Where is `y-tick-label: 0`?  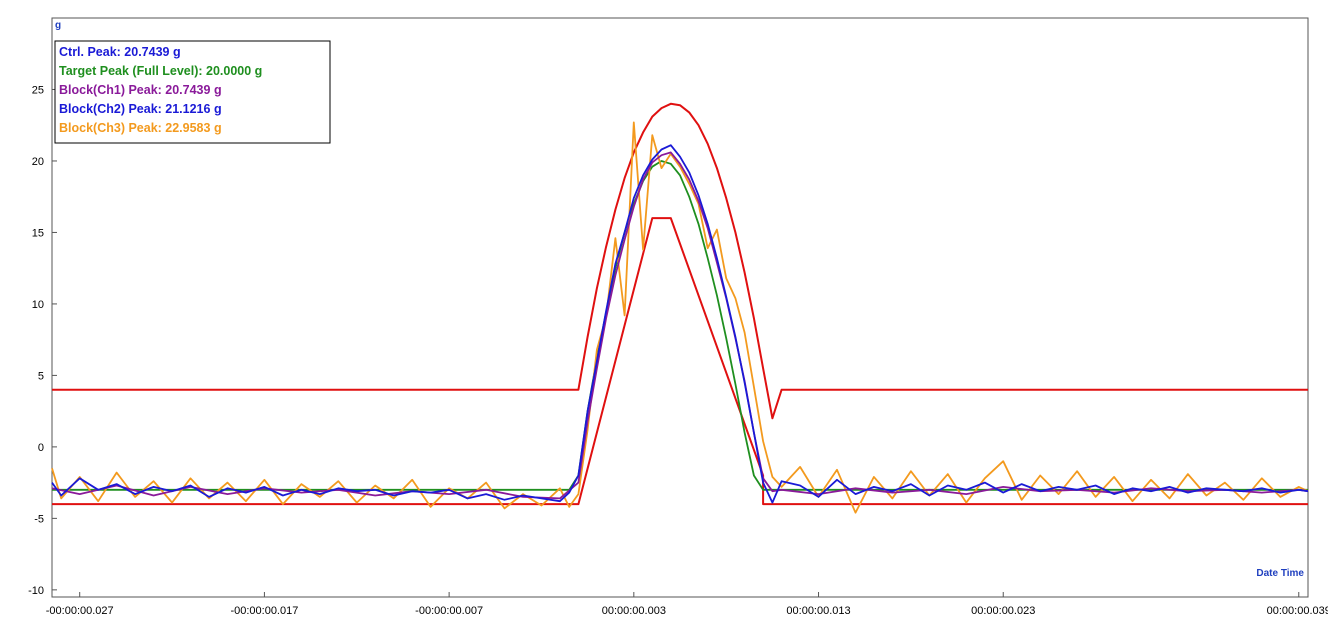 y-tick-label: 0 is located at coordinates (41, 448).